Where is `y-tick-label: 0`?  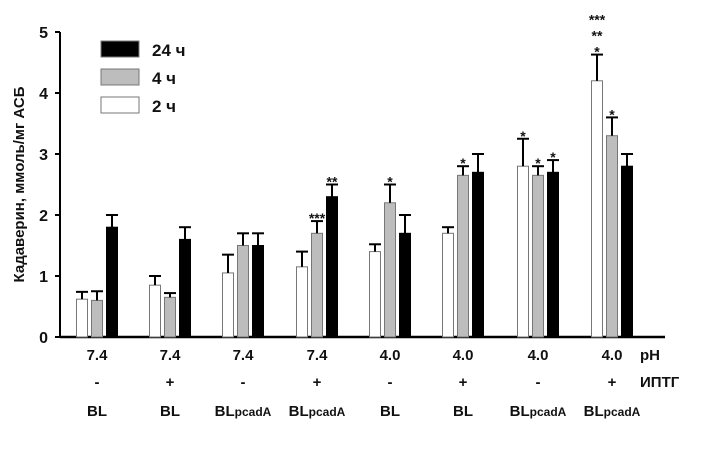 y-tick-label: 0 is located at coordinates (43, 338).